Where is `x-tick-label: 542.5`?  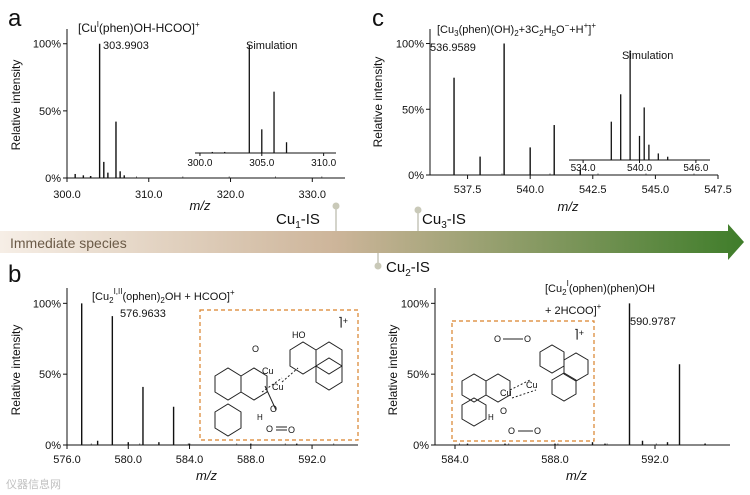
x-tick-label: 542.5 is located at coordinates (593, 190).